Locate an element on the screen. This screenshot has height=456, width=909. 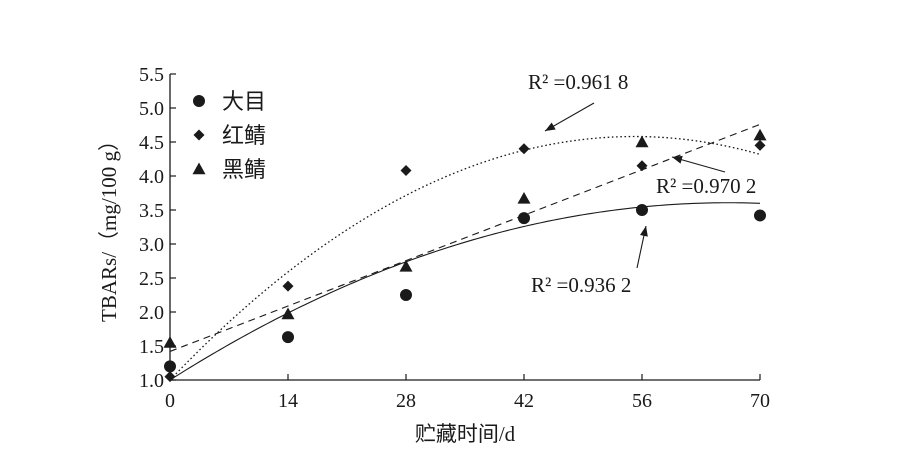
r2-annotations: R² =0.936 2 R² =0.961 8 R² =0.970 2 is located at coordinates (642, 183).